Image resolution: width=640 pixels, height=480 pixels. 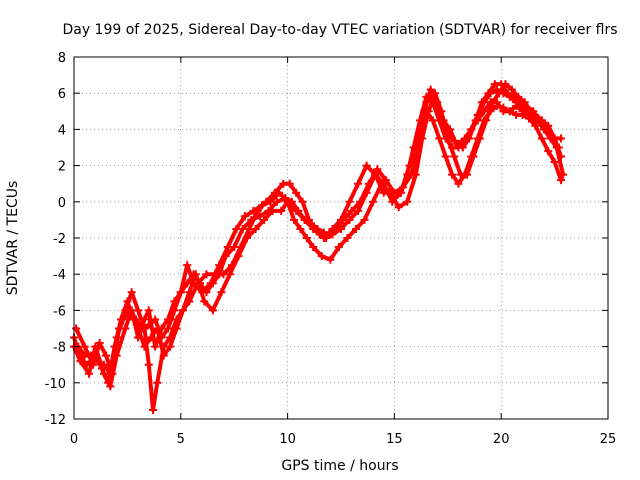 What do you see at coordinates (62, 167) in the screenshot?
I see `y-tick-label: 2` at bounding box center [62, 167].